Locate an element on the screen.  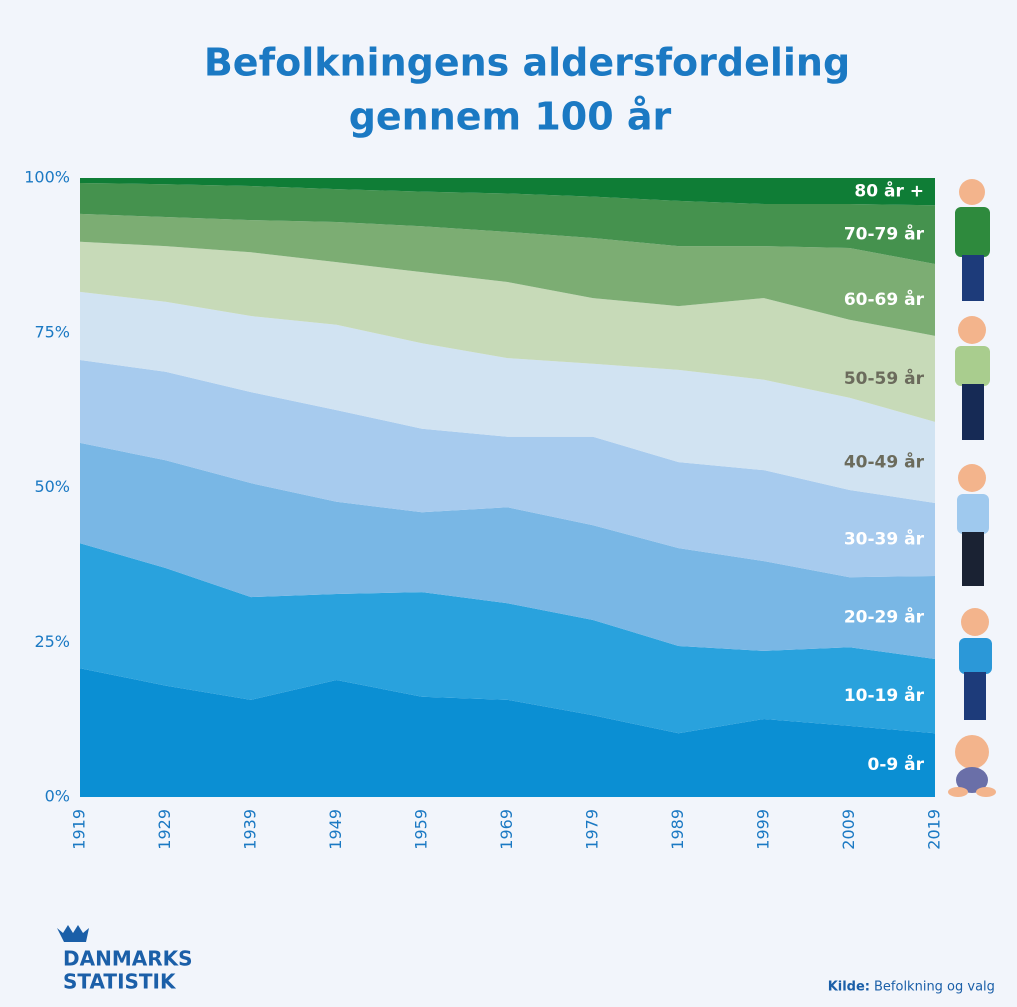
chart-title: Befolkningens aldersfordeling is located at coordinates (527, 63).